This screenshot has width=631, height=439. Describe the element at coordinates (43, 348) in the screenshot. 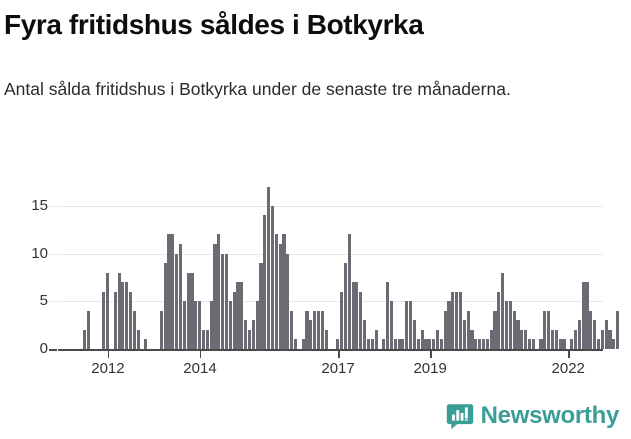

I see `y-axis-tick-label: 0` at that location.